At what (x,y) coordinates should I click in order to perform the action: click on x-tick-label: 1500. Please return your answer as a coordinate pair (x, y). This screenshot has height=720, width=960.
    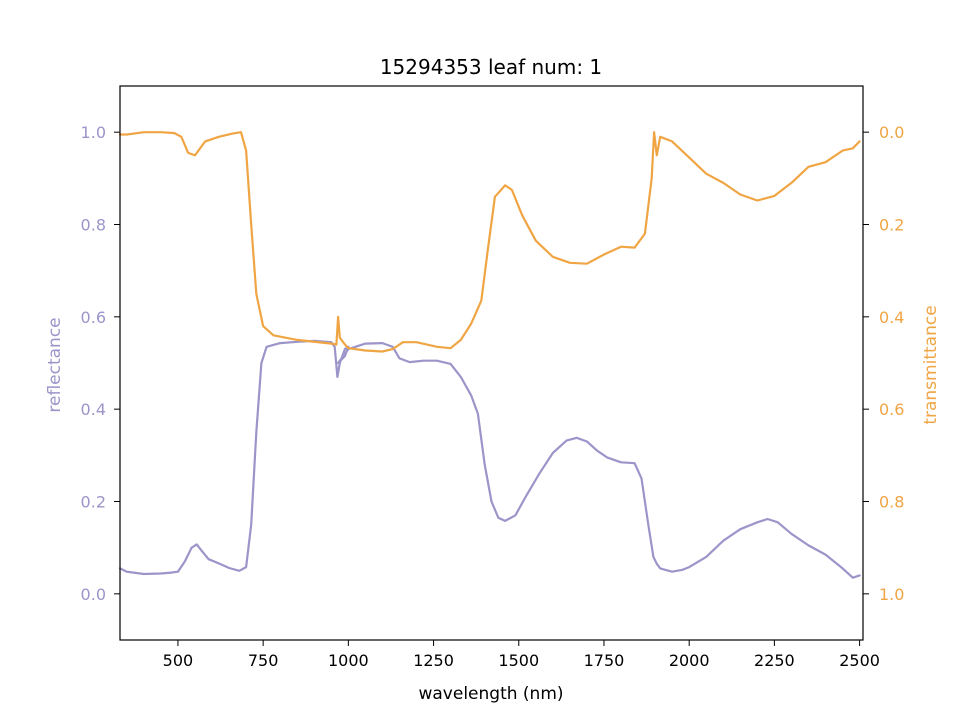
    Looking at the image, I should click on (518, 660).